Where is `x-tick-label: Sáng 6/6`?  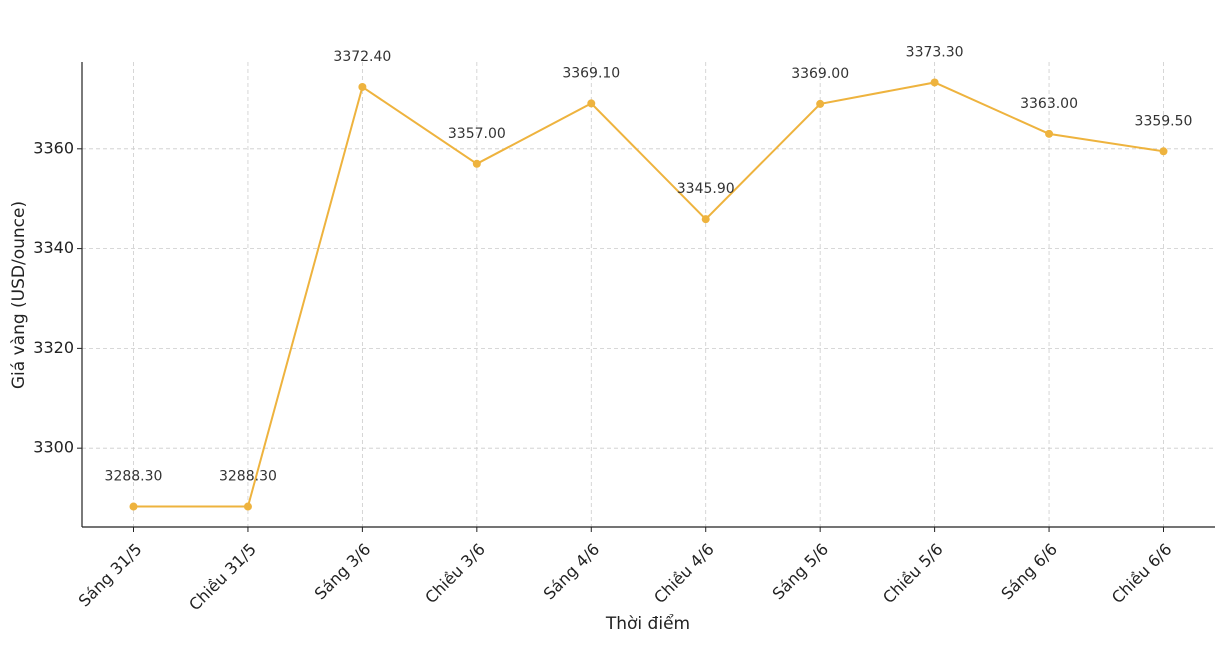
x-tick-label: Sáng 6/6 is located at coordinates (1029, 572).